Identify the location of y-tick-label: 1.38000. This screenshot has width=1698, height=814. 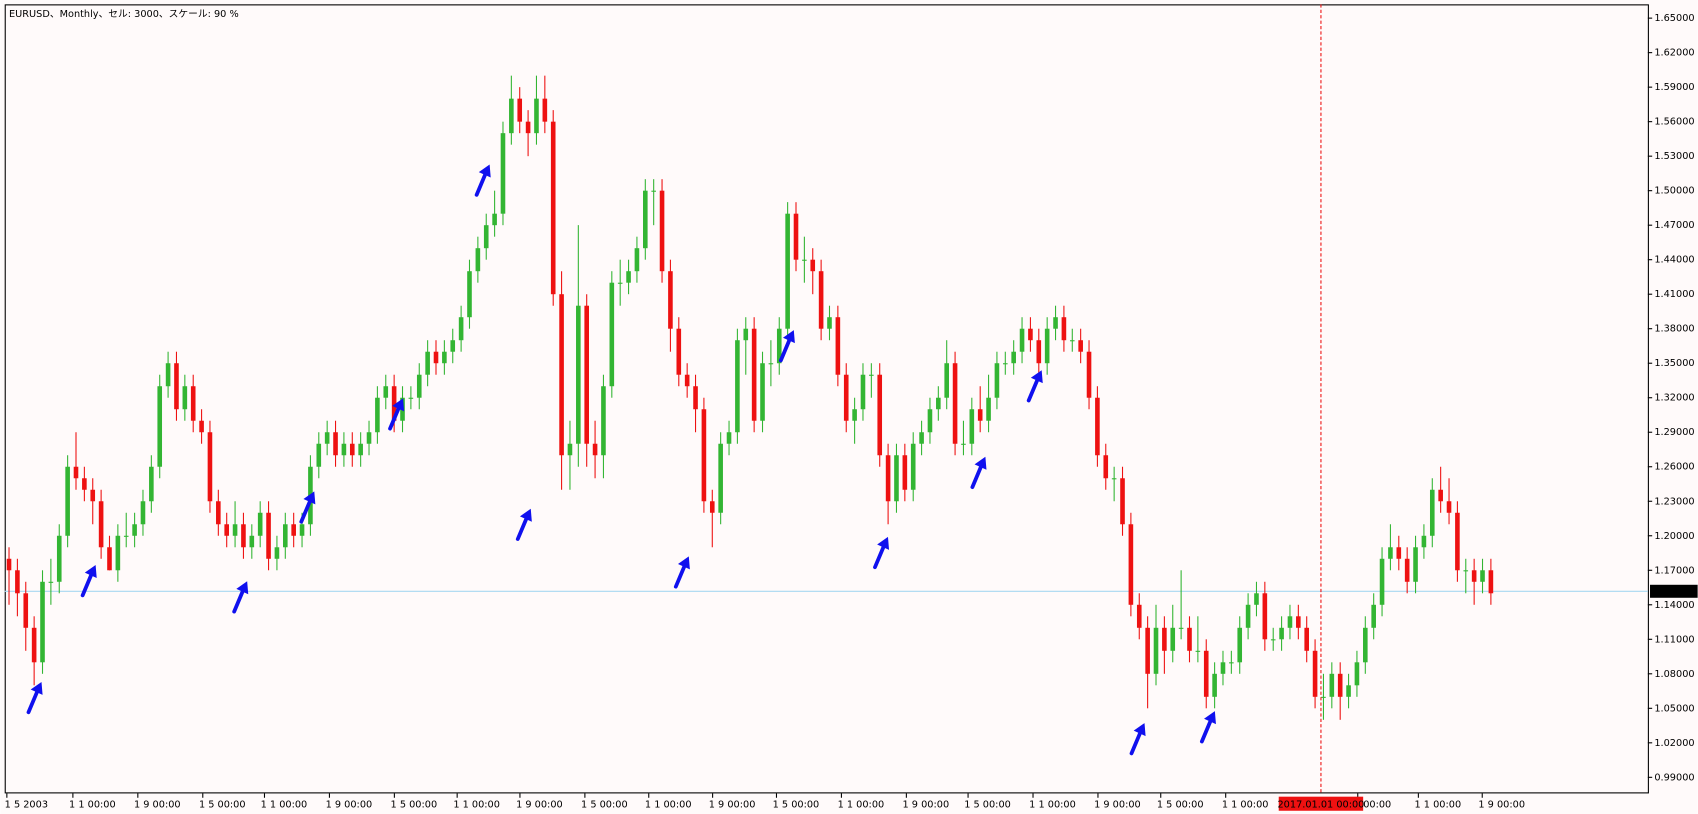
(1674, 329).